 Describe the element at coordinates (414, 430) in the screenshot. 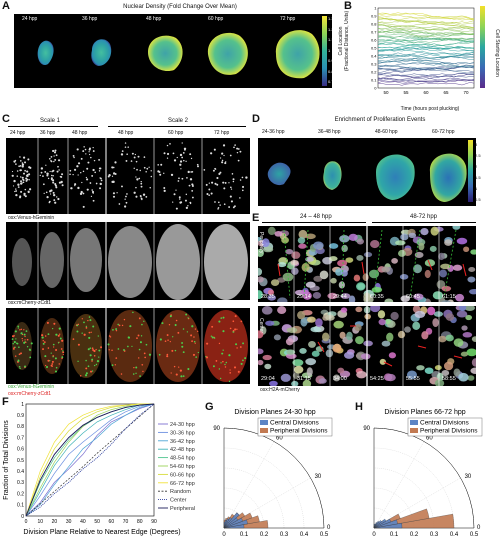

I see `polar-legend-swatch` at that location.